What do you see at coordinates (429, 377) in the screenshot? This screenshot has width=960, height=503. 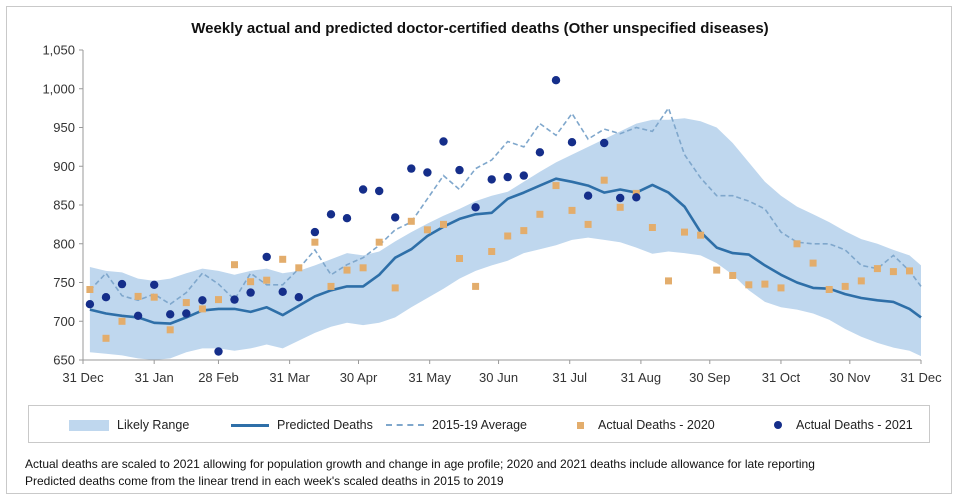 I see `x-tick-label: 31 May` at bounding box center [429, 377].